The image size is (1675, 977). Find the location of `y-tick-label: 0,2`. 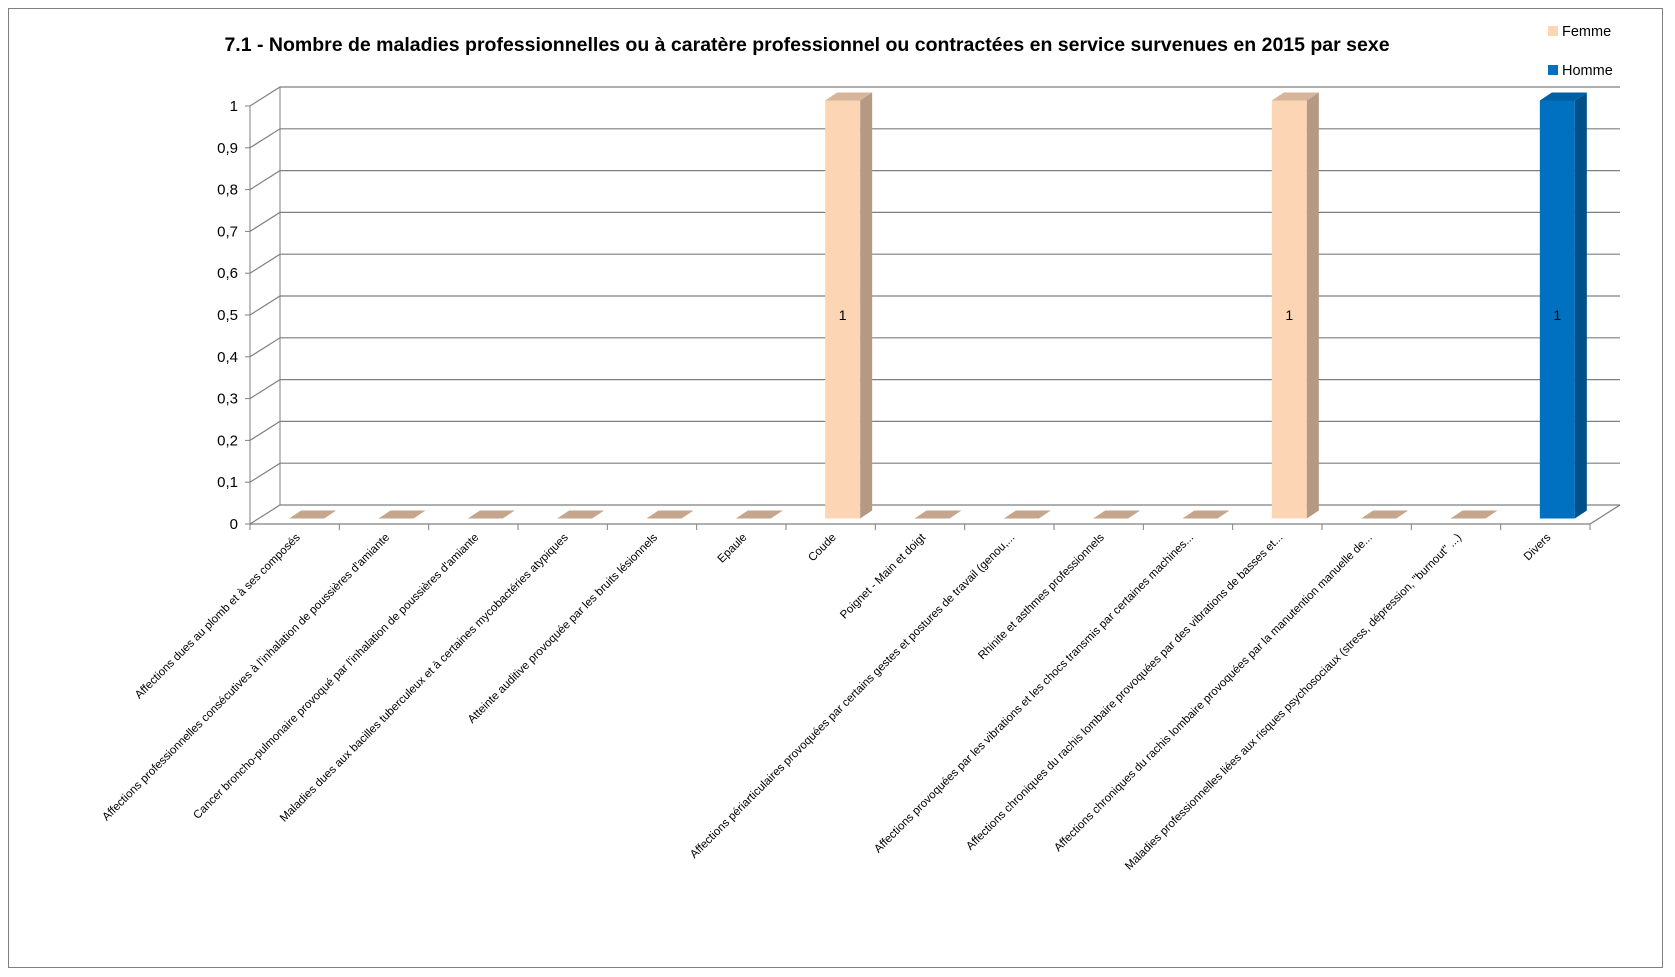

y-tick-label: 0,2 is located at coordinates (227, 440).